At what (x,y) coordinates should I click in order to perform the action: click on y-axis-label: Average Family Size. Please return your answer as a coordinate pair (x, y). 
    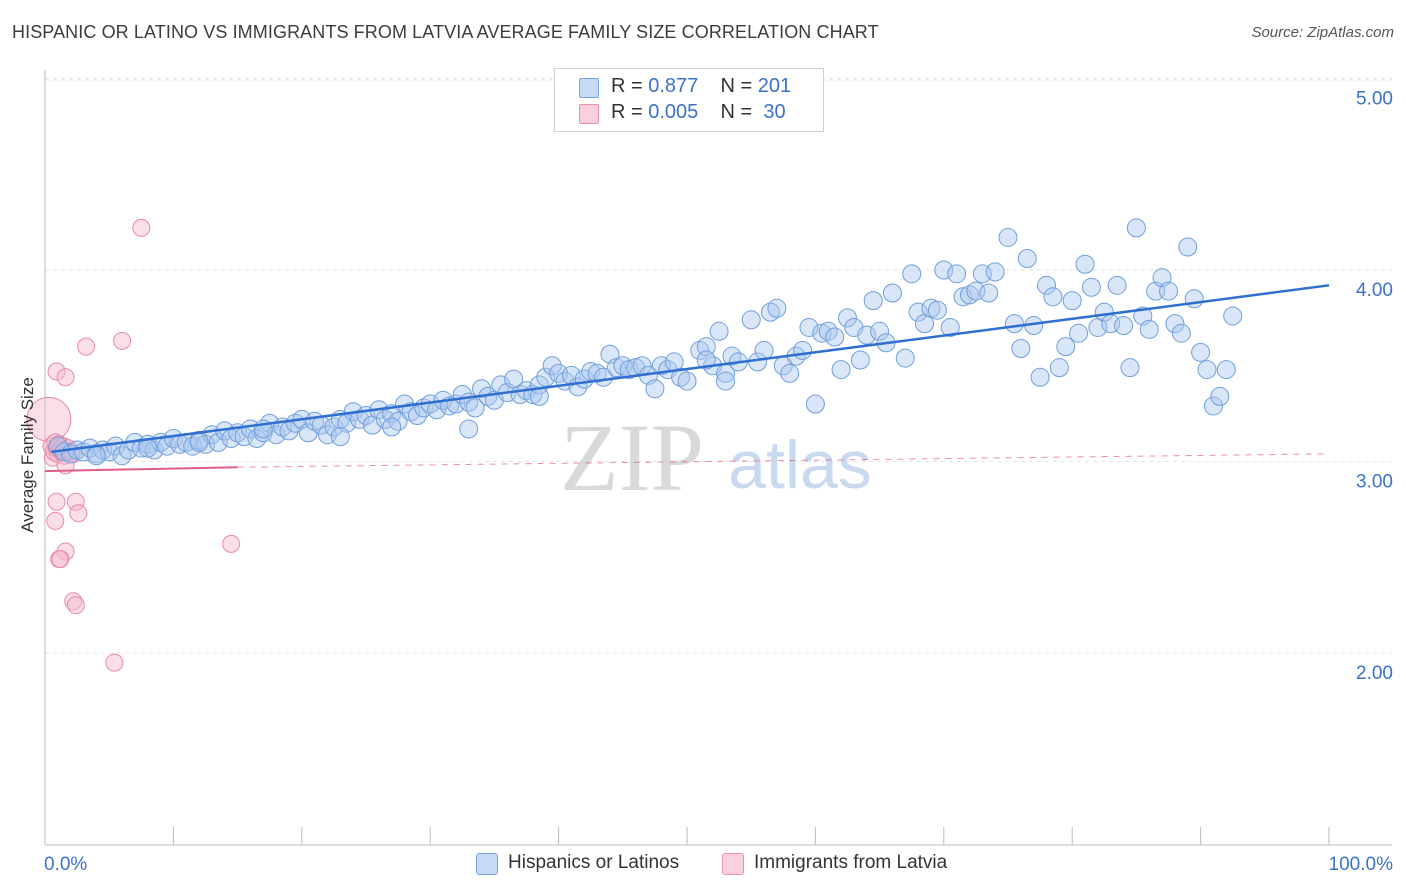
    Looking at the image, I should click on (27, 455).